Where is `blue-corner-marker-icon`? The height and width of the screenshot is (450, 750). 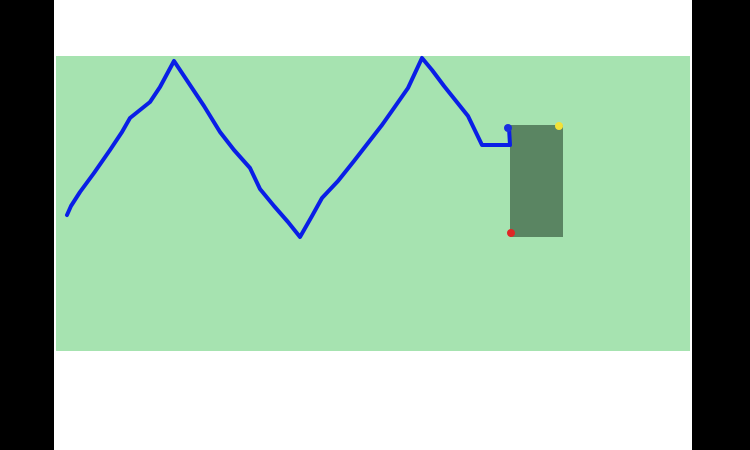 blue-corner-marker-icon is located at coordinates (508, 128).